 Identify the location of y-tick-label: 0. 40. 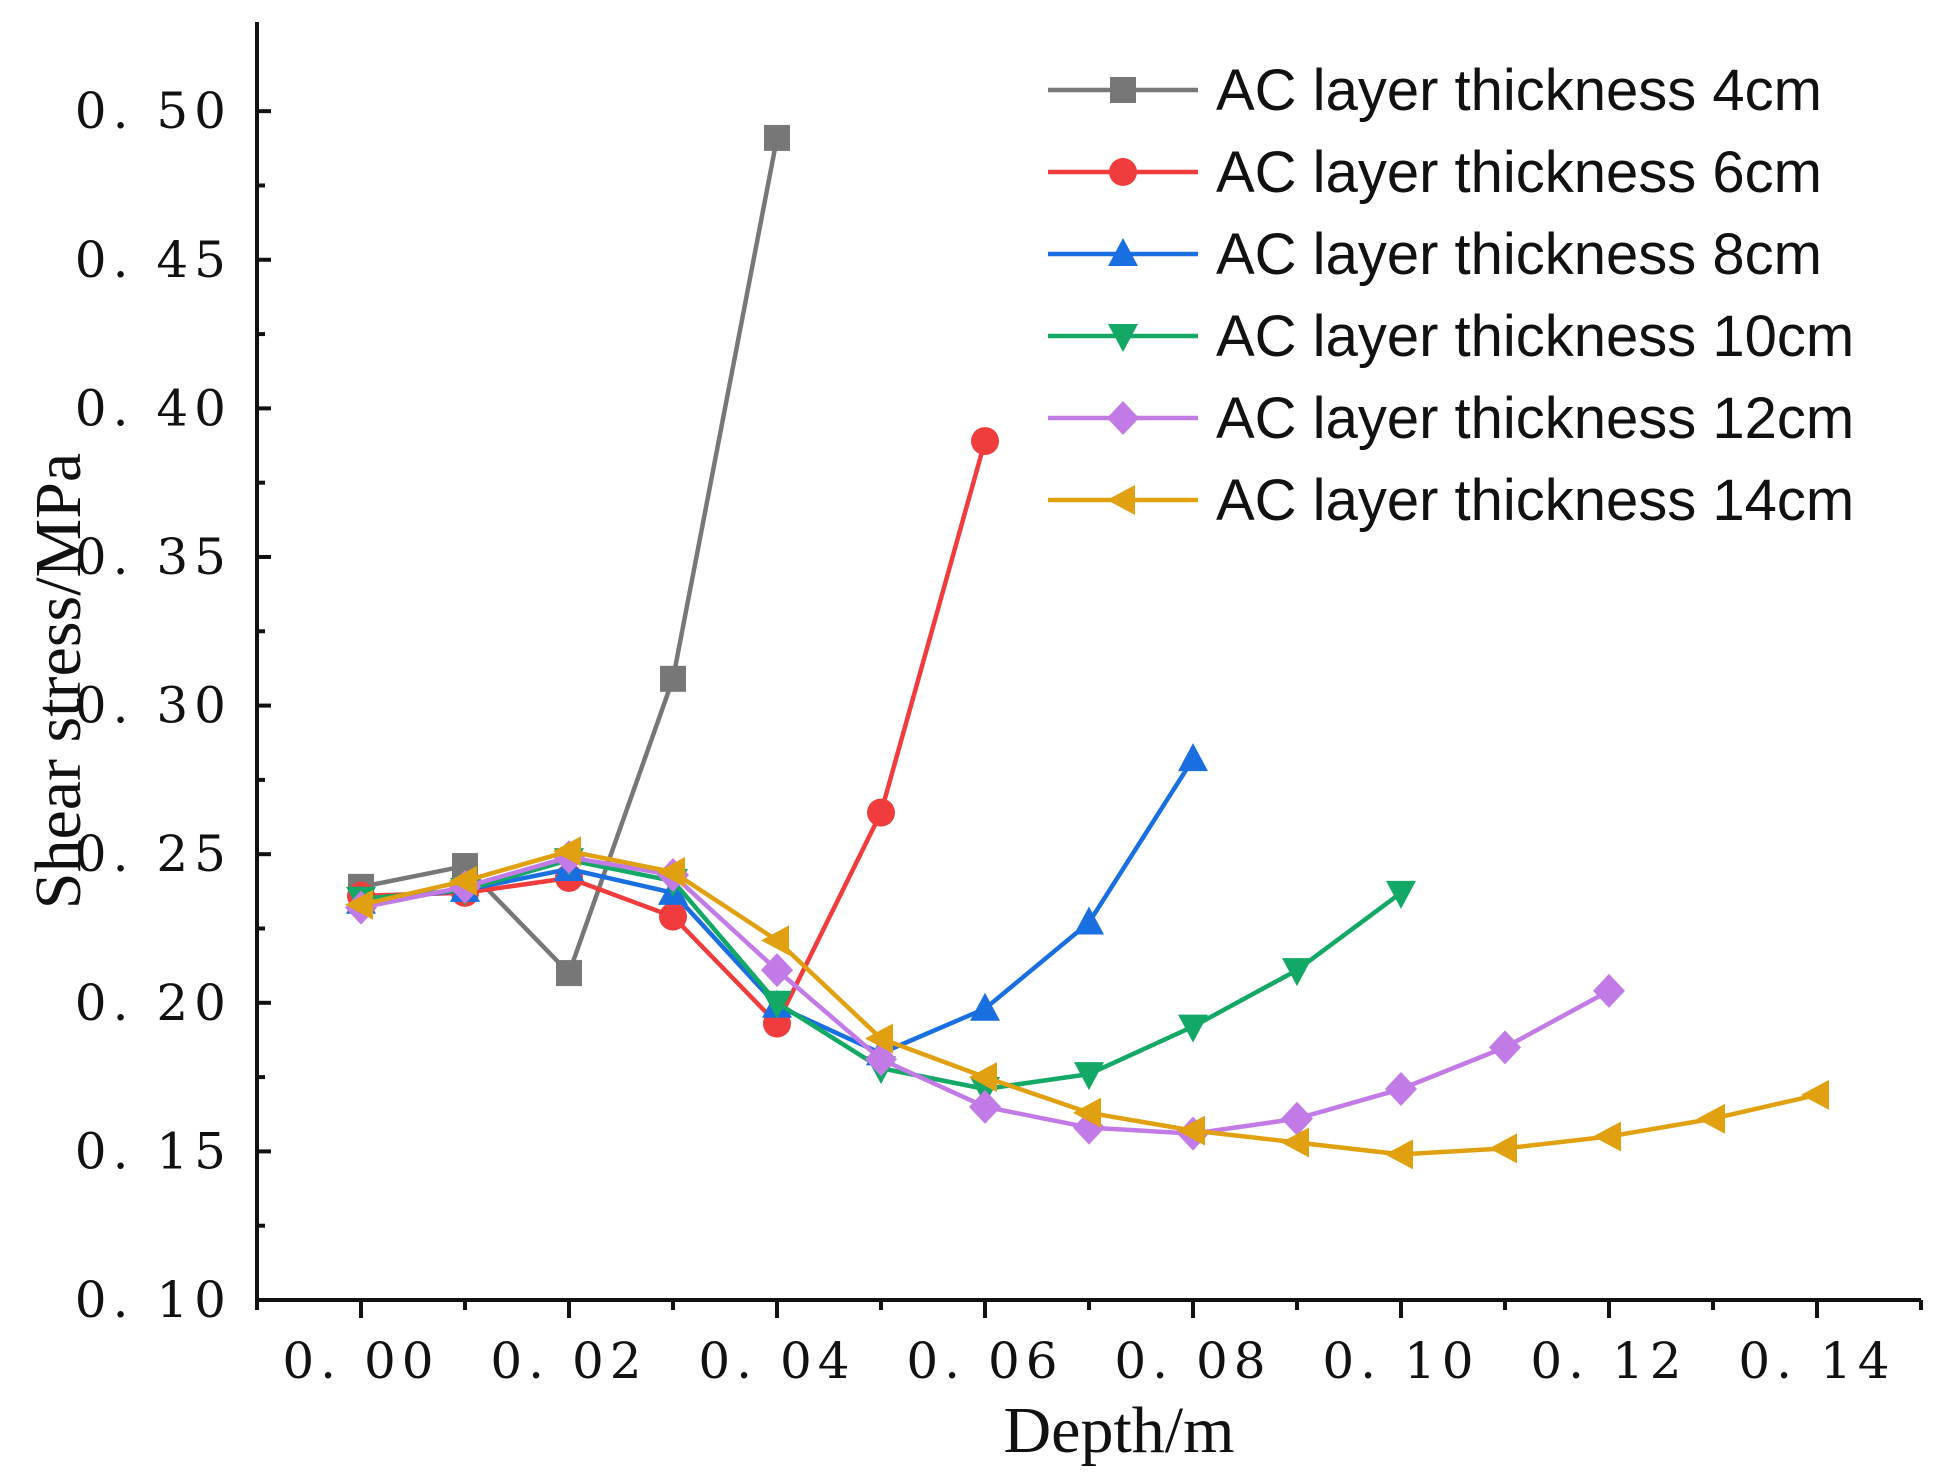
(153, 408).